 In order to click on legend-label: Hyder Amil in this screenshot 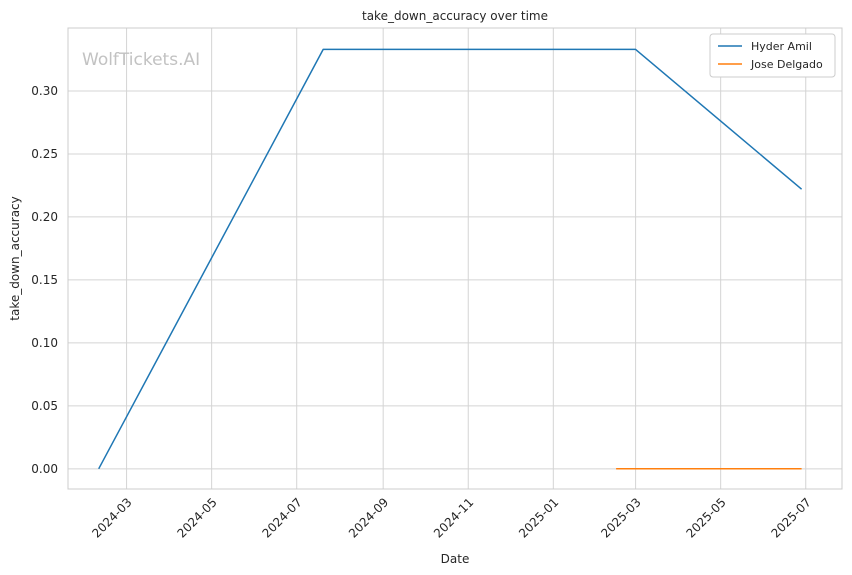, I will do `click(781, 46)`.